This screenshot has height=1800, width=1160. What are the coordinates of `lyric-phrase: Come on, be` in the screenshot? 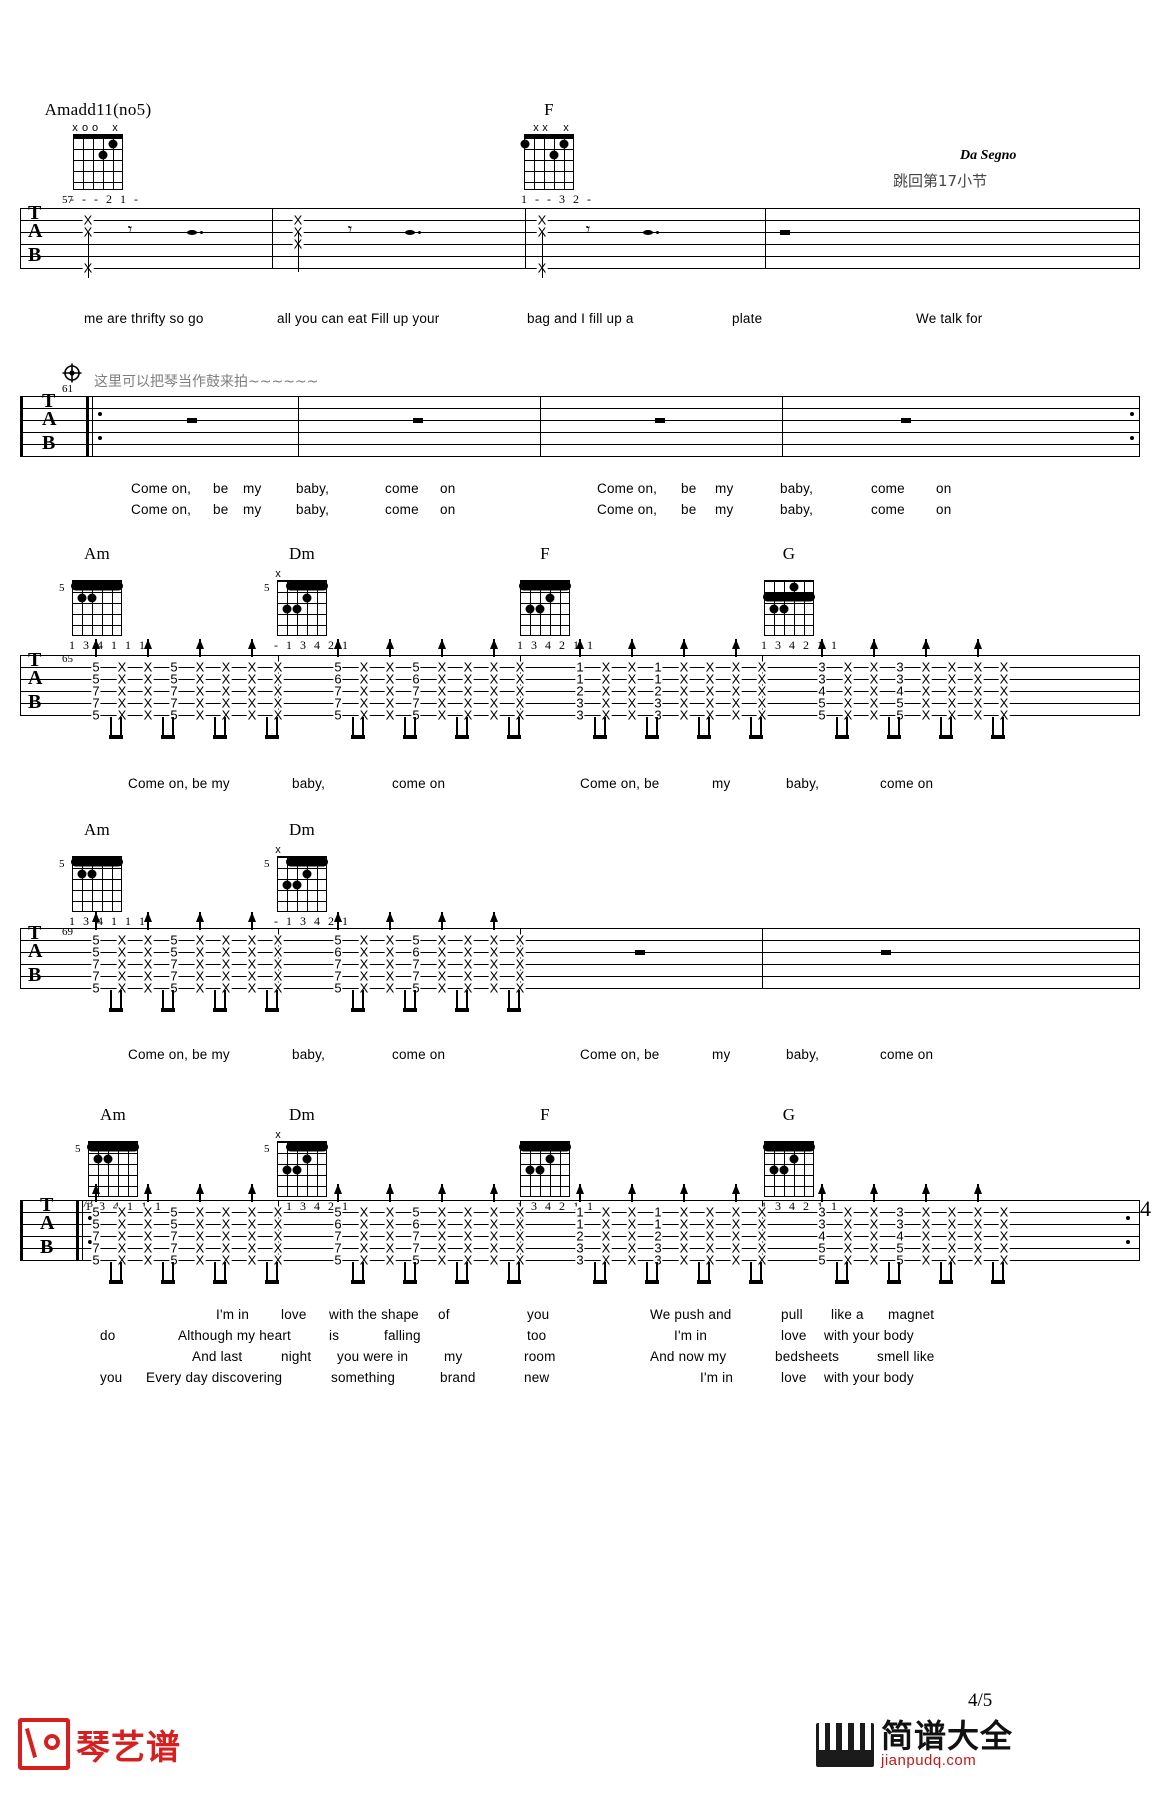 It's located at (620, 1054).